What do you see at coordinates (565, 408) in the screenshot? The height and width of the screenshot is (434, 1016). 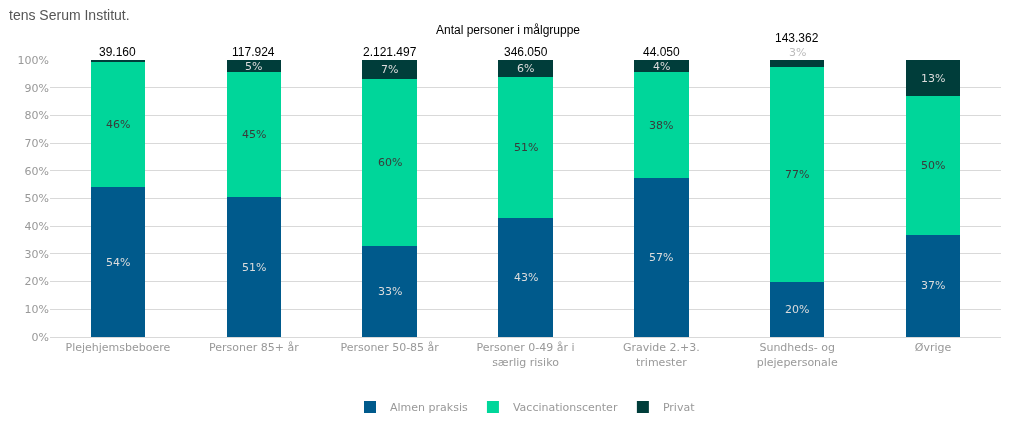 I see `legend-label: Vaccinationscenter` at bounding box center [565, 408].